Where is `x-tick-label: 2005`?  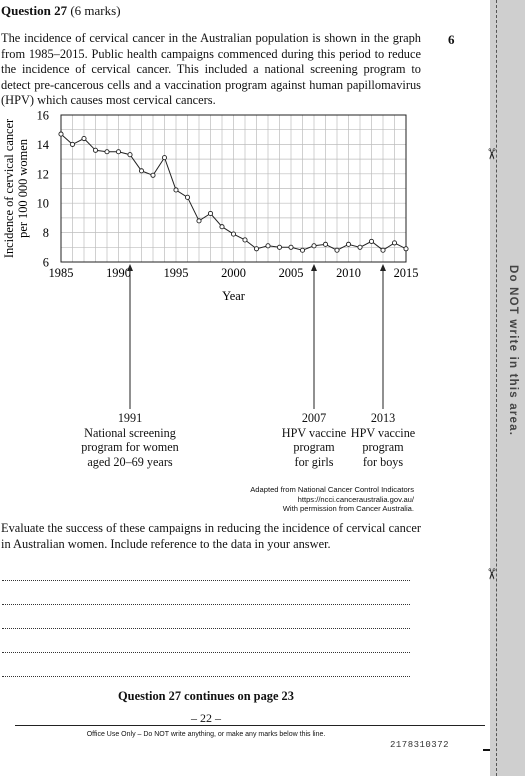 x-tick-label: 2005 is located at coordinates (291, 273).